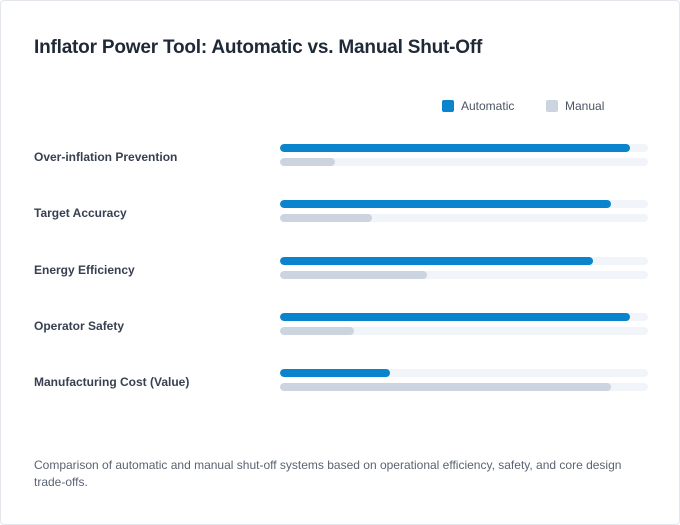  I want to click on legend-item-automatic: Automatic, so click(478, 106).